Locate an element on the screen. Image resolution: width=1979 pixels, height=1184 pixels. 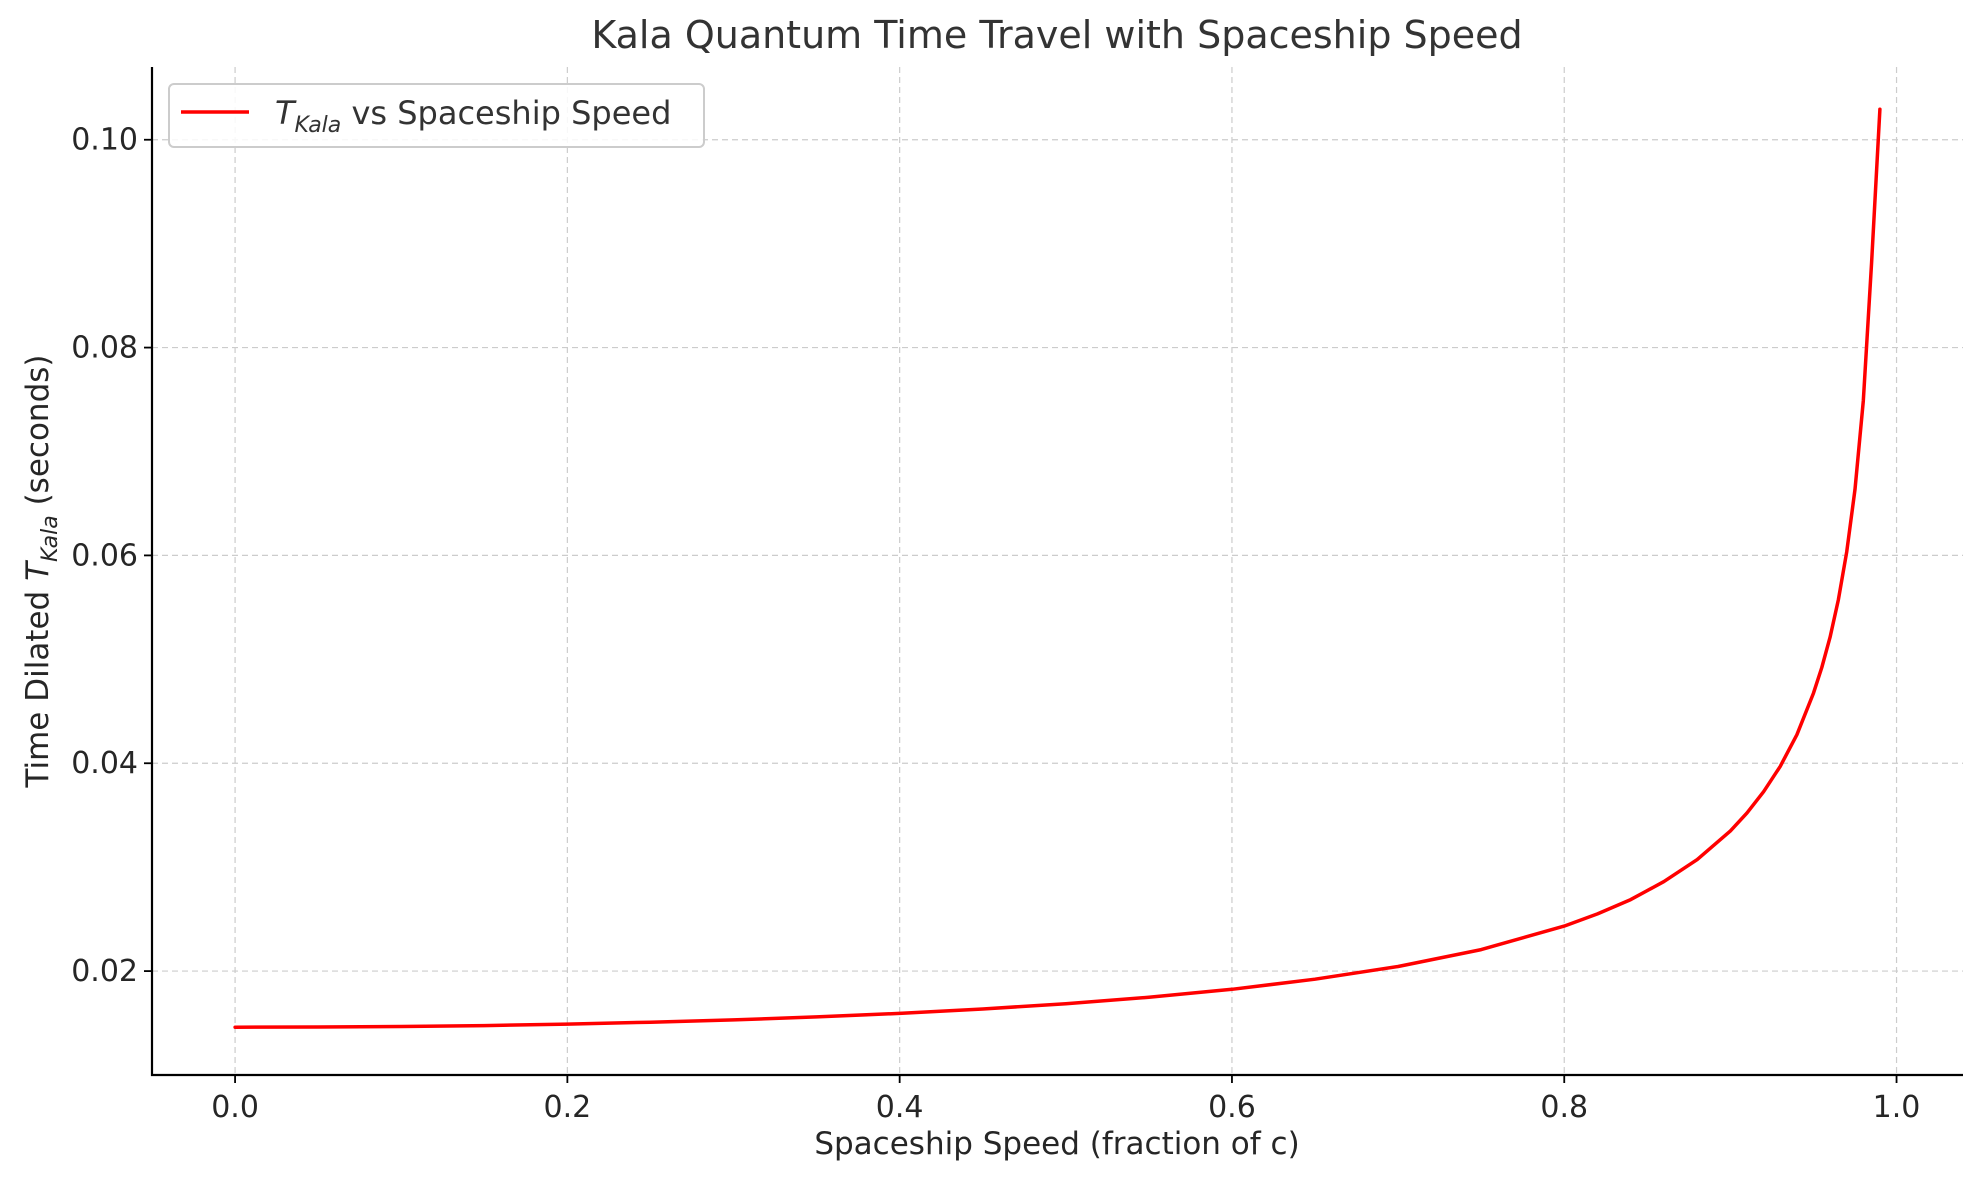
y-axis-label-symbol: T is located at coordinates (38, 570).